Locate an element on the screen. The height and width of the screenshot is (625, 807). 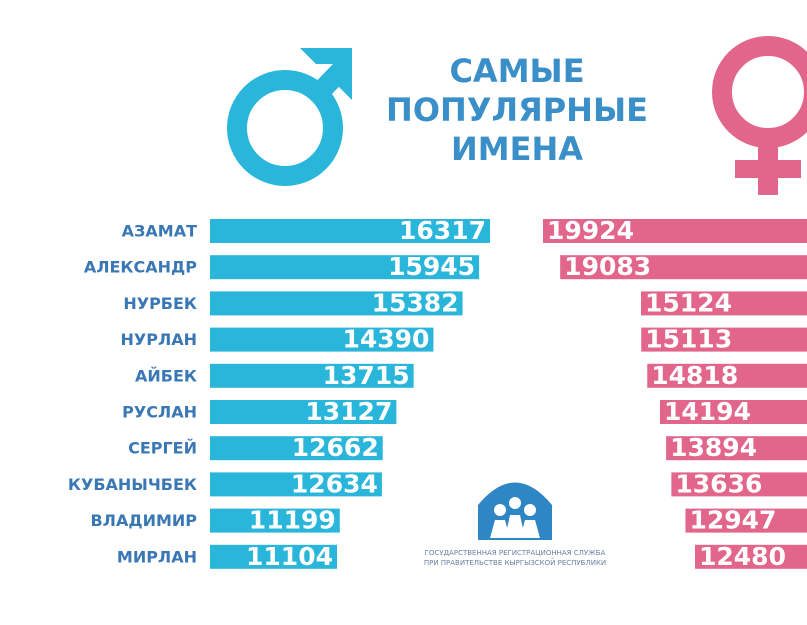
category-label: СЕРГЕЙ is located at coordinates (162, 448).